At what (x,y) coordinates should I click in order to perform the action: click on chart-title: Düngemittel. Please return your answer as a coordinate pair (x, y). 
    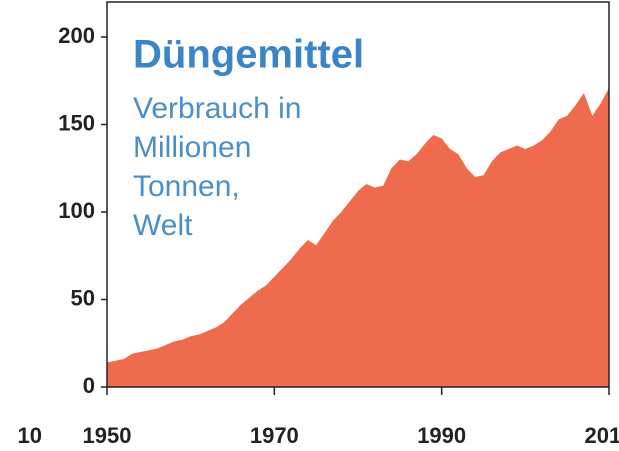
    Looking at the image, I should click on (248, 55).